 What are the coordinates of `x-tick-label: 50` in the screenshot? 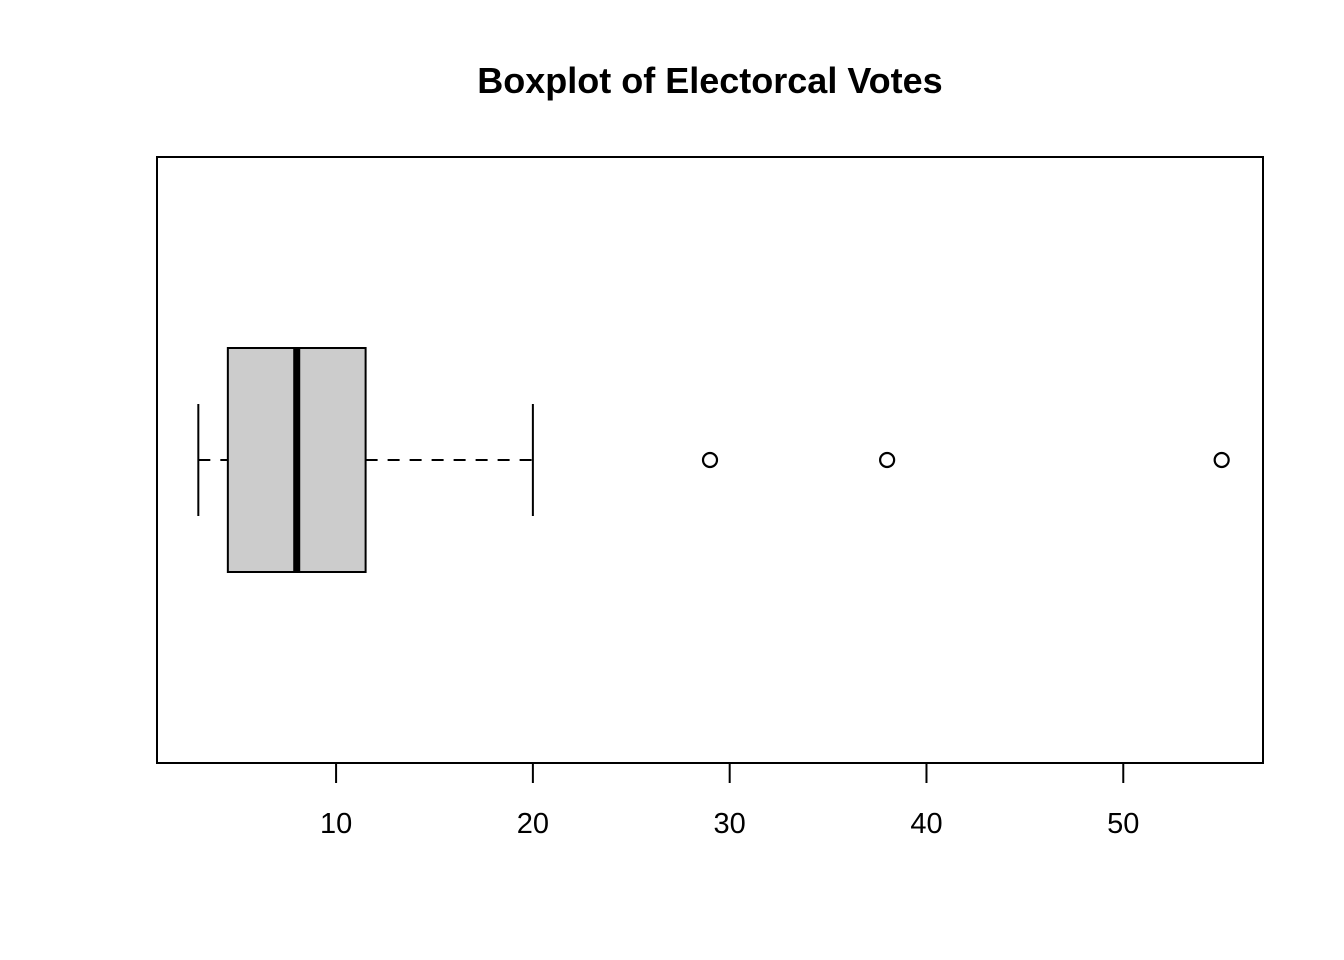 It's located at (1123, 824).